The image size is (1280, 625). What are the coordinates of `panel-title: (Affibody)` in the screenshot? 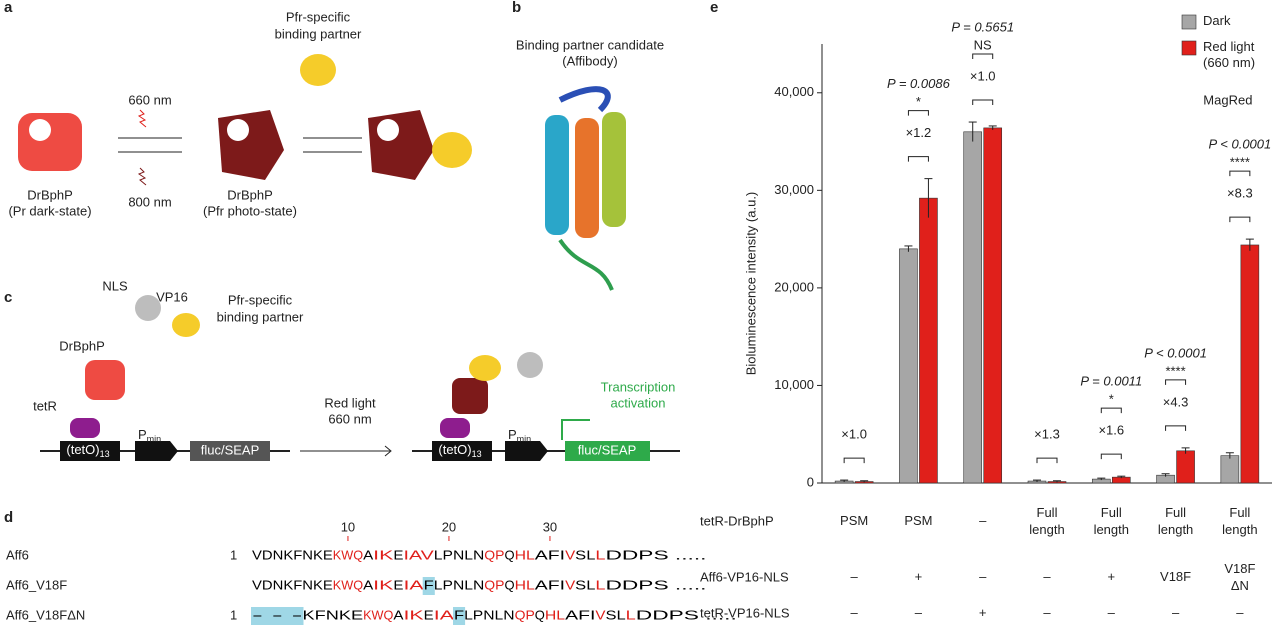 It's located at (589, 60).